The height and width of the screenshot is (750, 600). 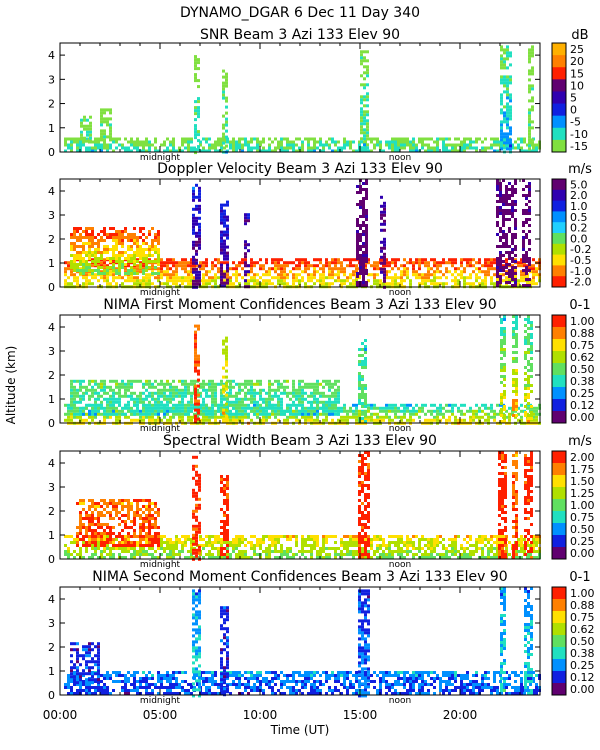 I want to click on y-tick-label: 2, so click(x=51, y=375).